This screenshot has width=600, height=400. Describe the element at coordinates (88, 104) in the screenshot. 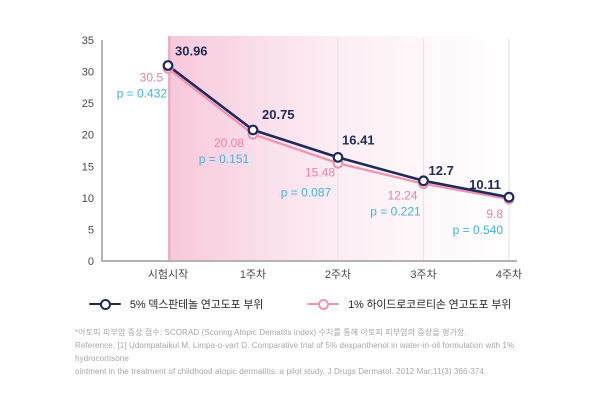

I see `y-tick-label: 25` at that location.